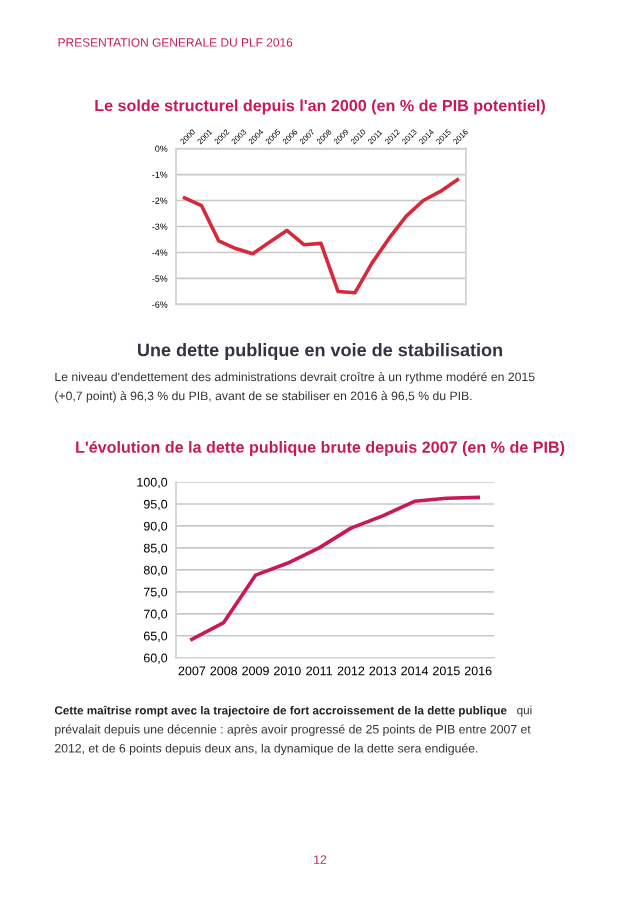 The height and width of the screenshot is (906, 640). Describe the element at coordinates (320, 107) in the screenshot. I see `chart-title: Le solde structurel depuis l'an 2000 (en % de PIB potentiel)` at that location.